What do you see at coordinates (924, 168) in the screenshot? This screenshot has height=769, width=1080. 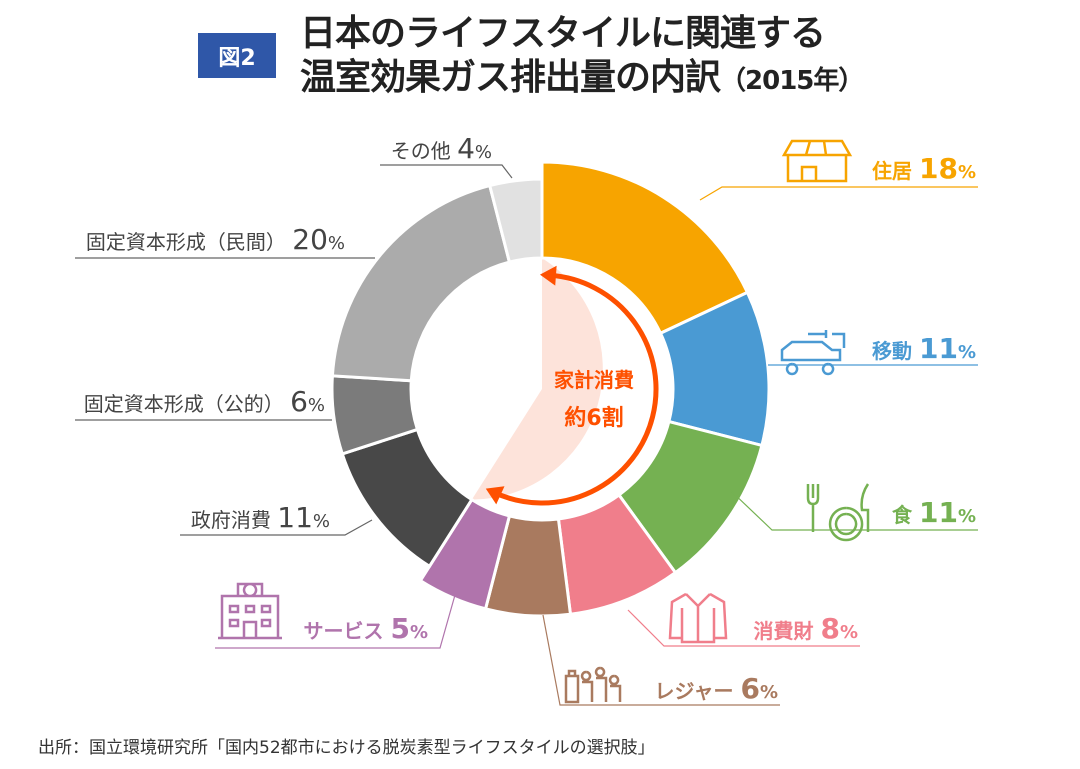 I see `slice-label-0: 住居 18%` at bounding box center [924, 168].